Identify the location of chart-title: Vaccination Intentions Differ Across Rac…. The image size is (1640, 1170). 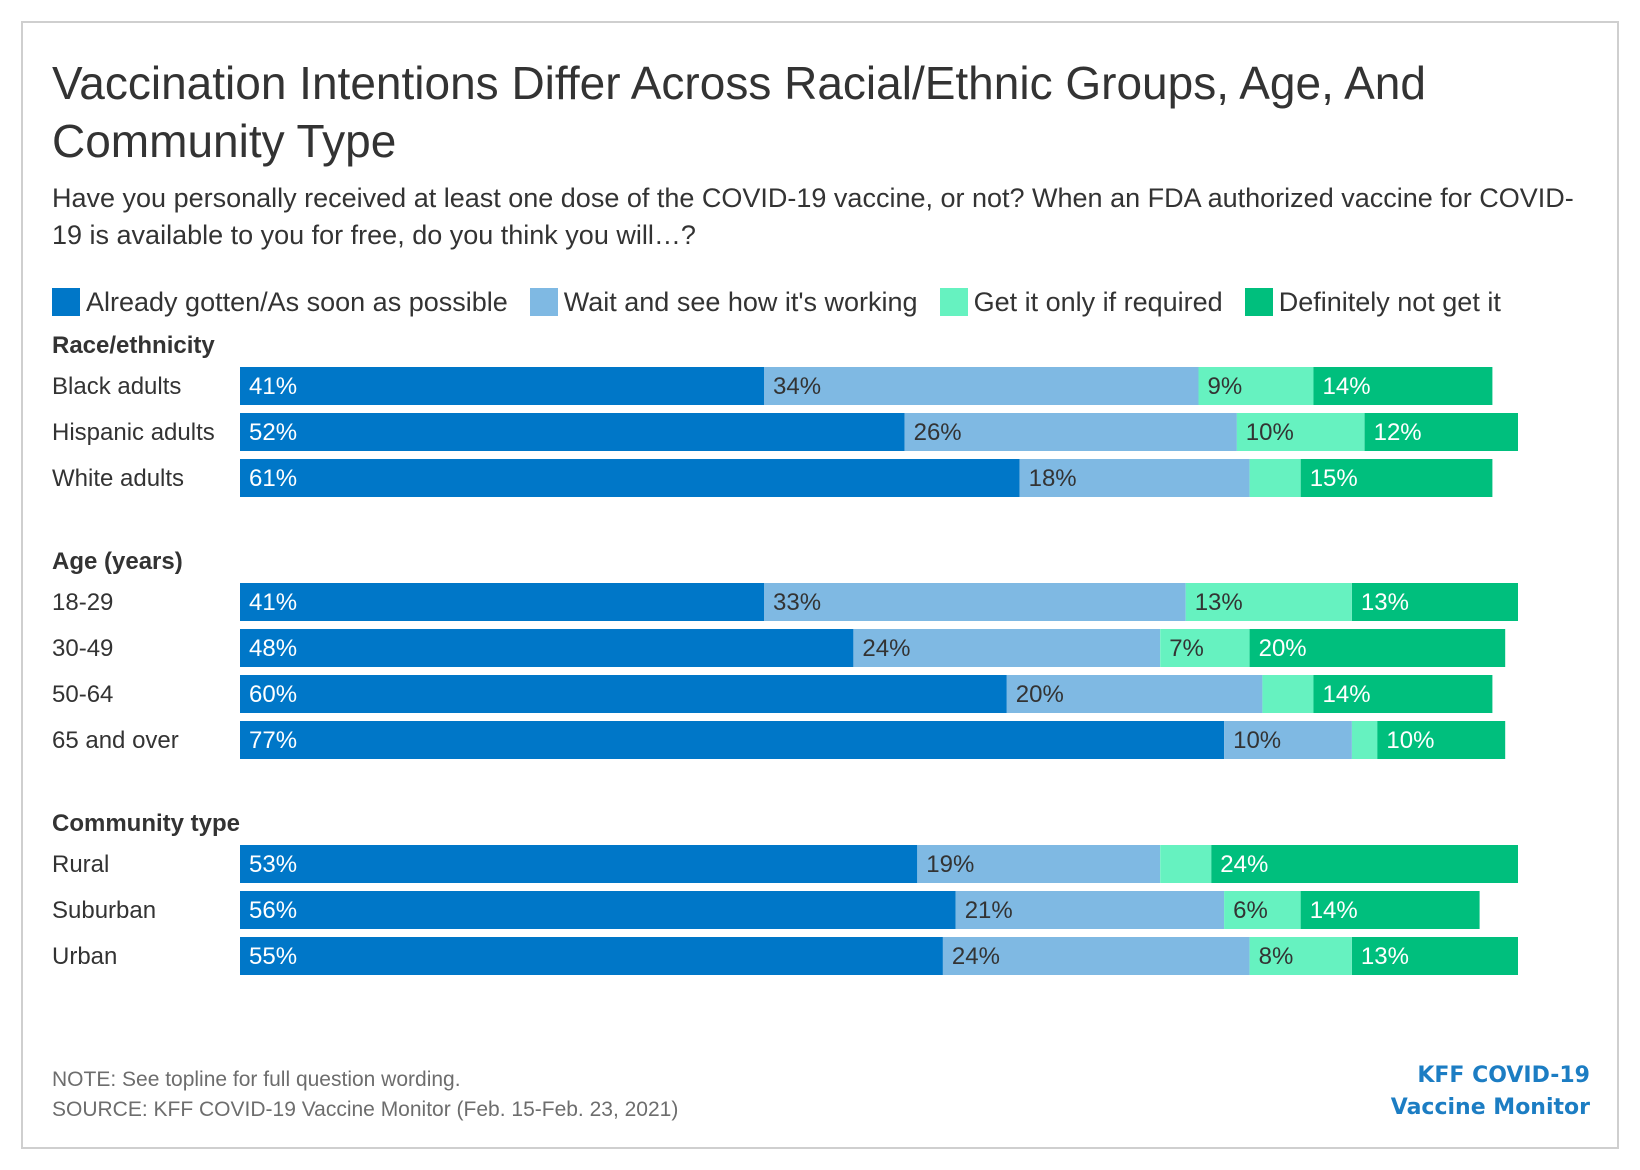
(739, 112).